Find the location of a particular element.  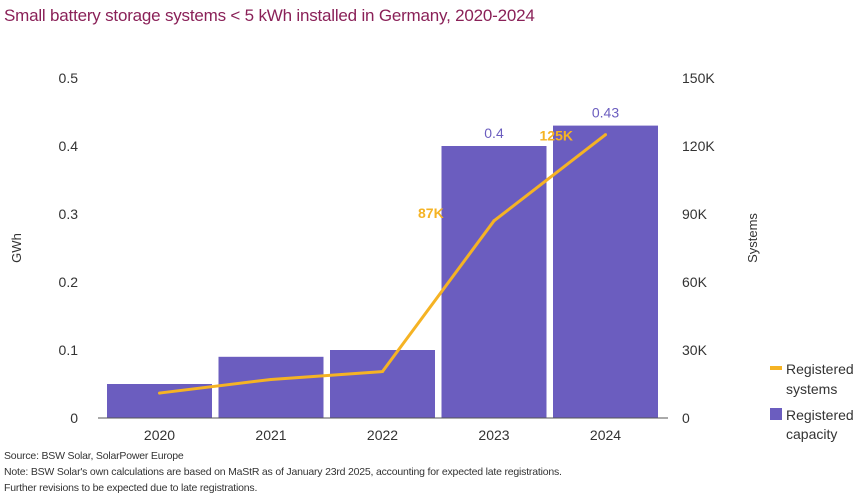

right-axis-ticks: 0 30K 60K 90K 120K 150K is located at coordinates (698, 248).